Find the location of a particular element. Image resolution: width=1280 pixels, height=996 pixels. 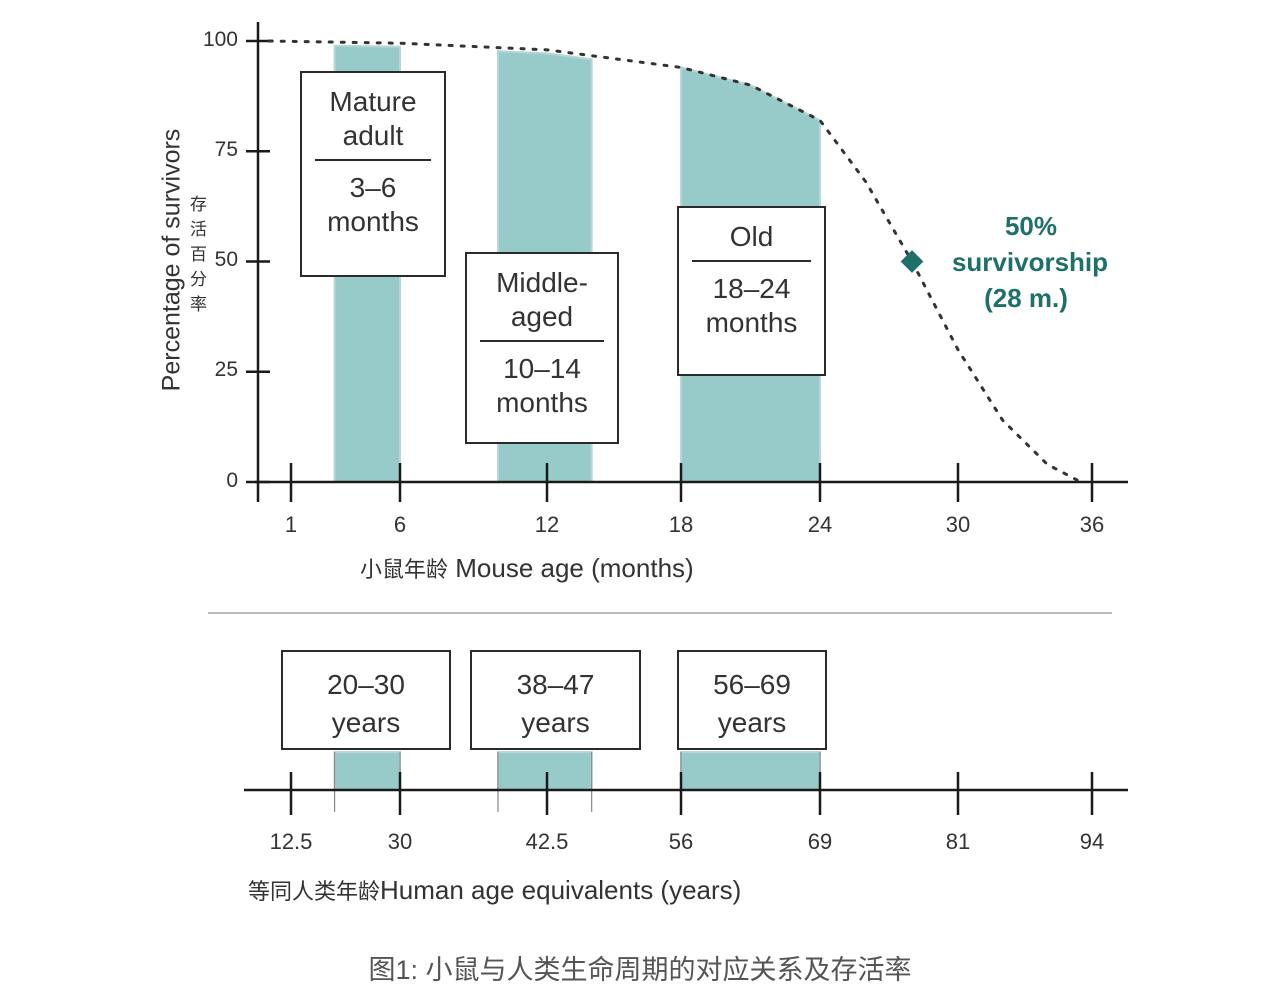

human-axis-title: 等同人类年龄Human age equivalents (years) is located at coordinates (494, 890).